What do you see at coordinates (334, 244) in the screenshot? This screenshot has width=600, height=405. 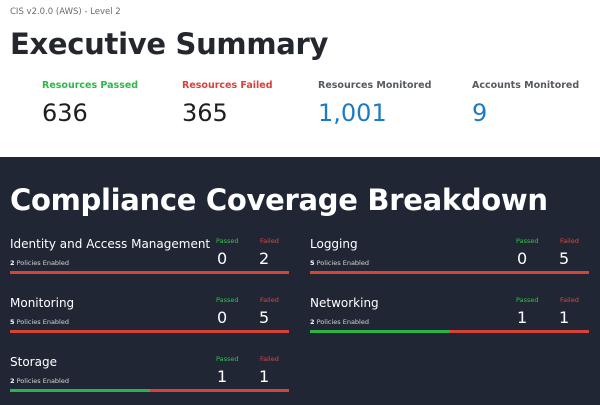 I see `category-name: Logging` at bounding box center [334, 244].